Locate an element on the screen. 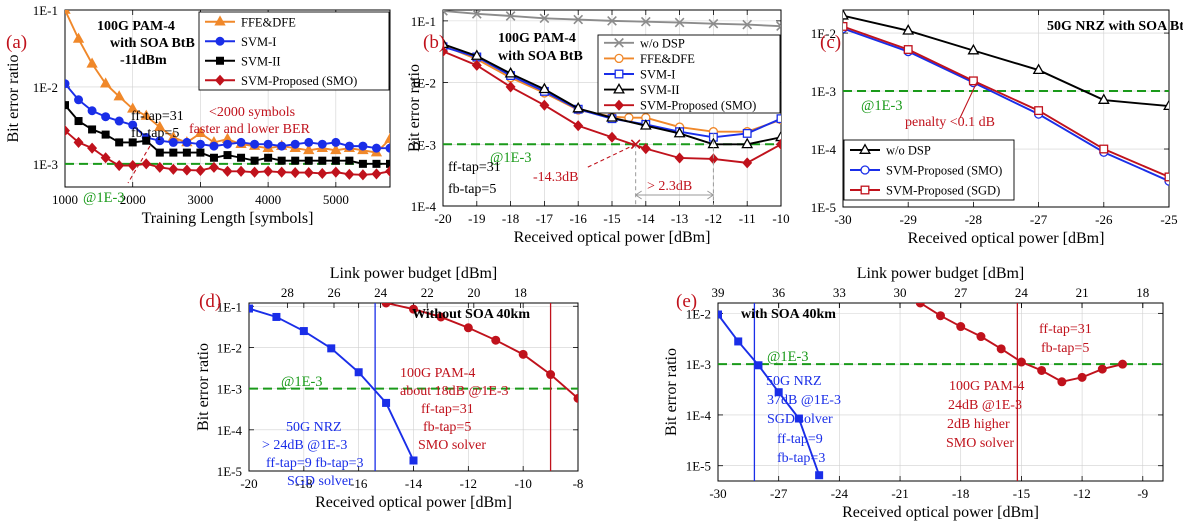  annotation: 37dB @1E-3 is located at coordinates (804, 400).